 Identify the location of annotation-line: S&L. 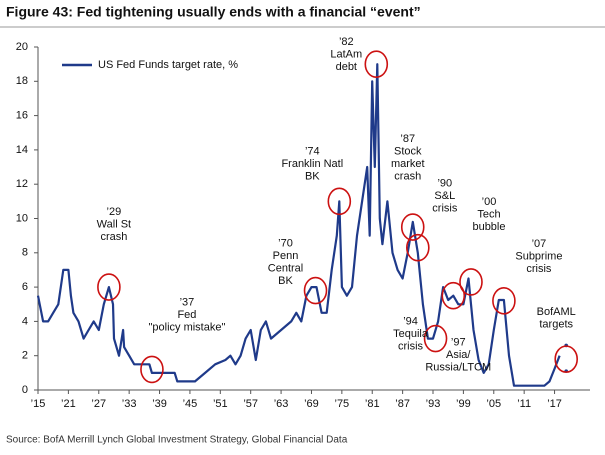
(444, 196).